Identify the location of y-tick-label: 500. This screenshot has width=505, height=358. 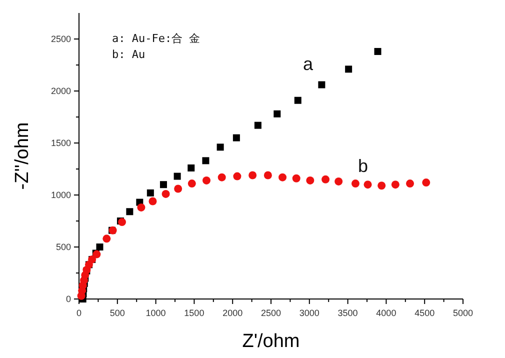
(63, 247).